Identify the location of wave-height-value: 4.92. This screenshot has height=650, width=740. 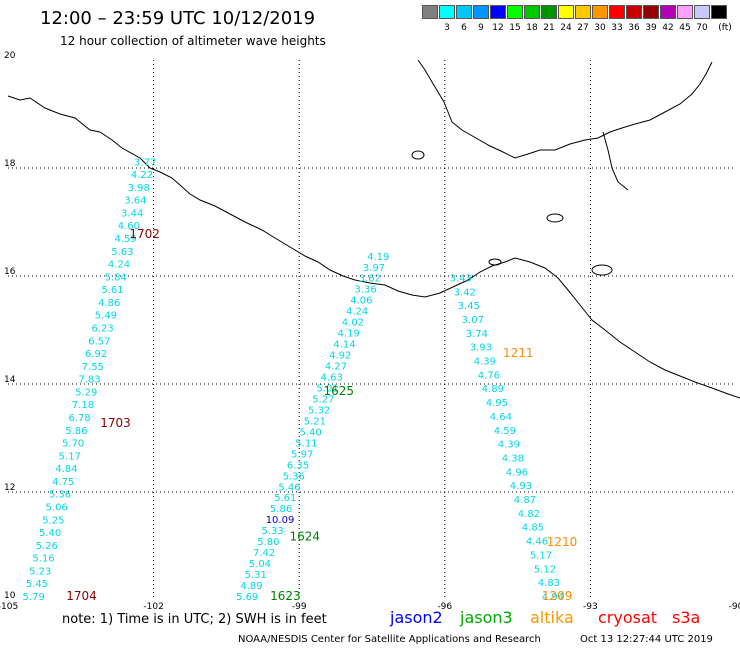
(340, 356).